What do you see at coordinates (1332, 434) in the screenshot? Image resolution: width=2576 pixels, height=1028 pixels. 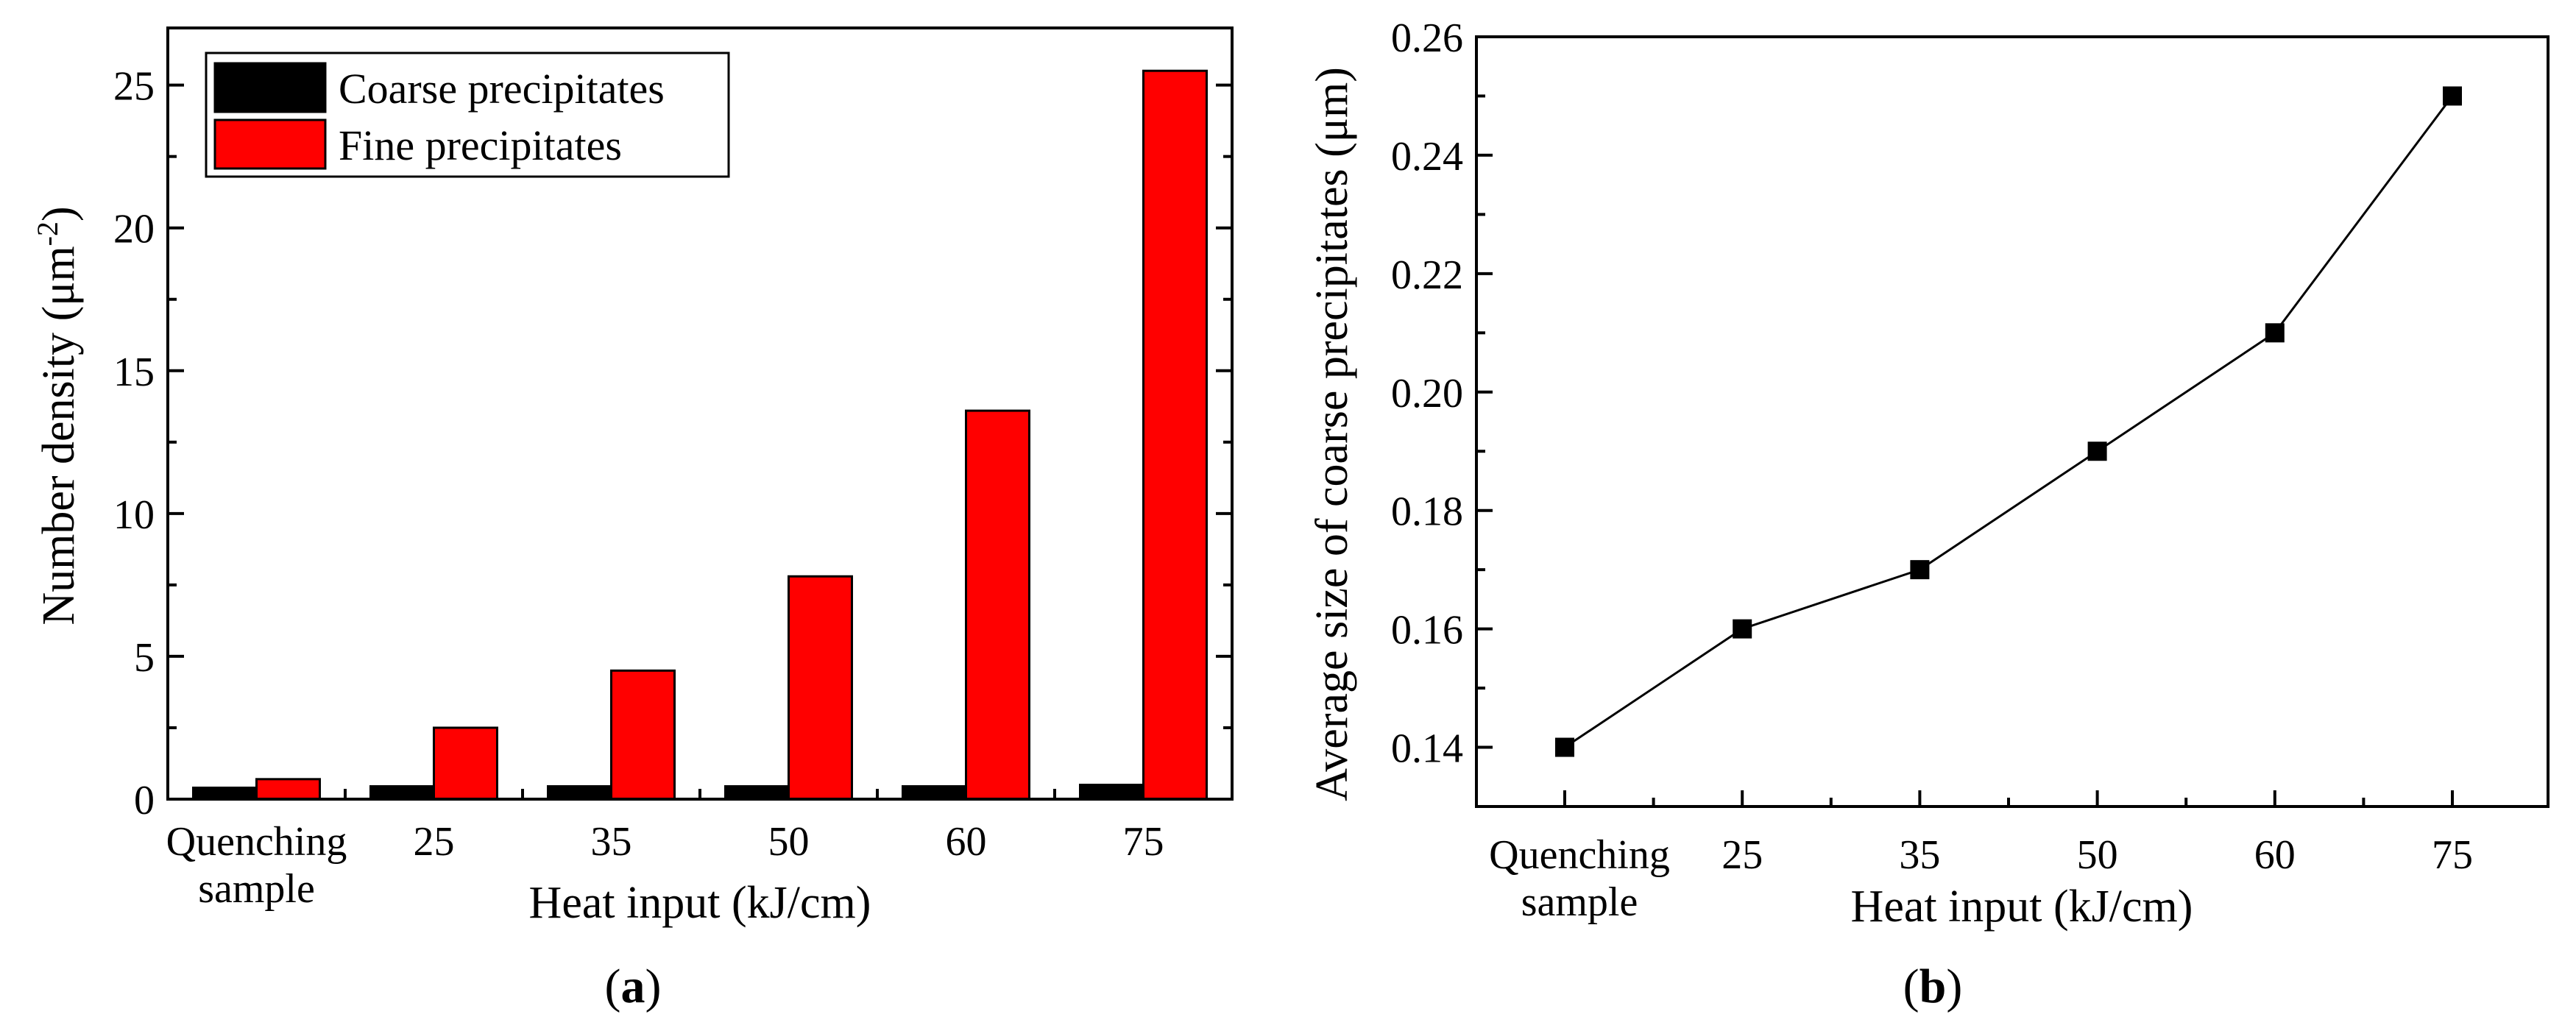 I see `panel-b-y-axis-title: Average size of coarse precipitates (μm)` at bounding box center [1332, 434].